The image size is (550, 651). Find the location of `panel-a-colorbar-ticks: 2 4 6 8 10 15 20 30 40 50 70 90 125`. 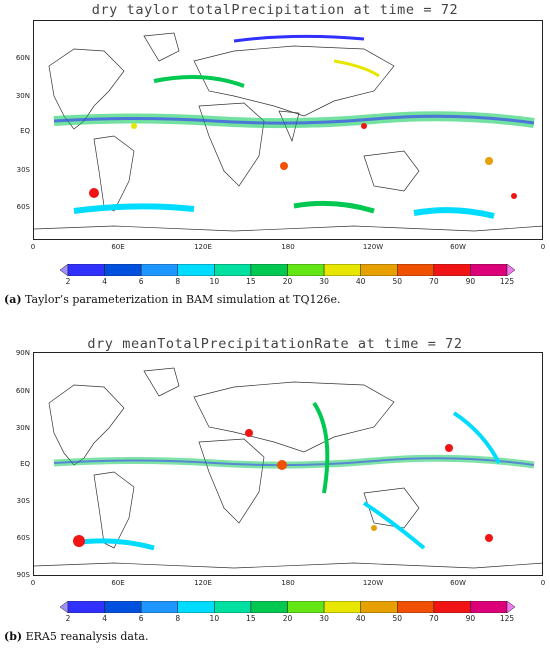

panel-a-colorbar-ticks: 2 4 6 8 10 15 20 30 40 50 70 90 125 is located at coordinates (275, 282).